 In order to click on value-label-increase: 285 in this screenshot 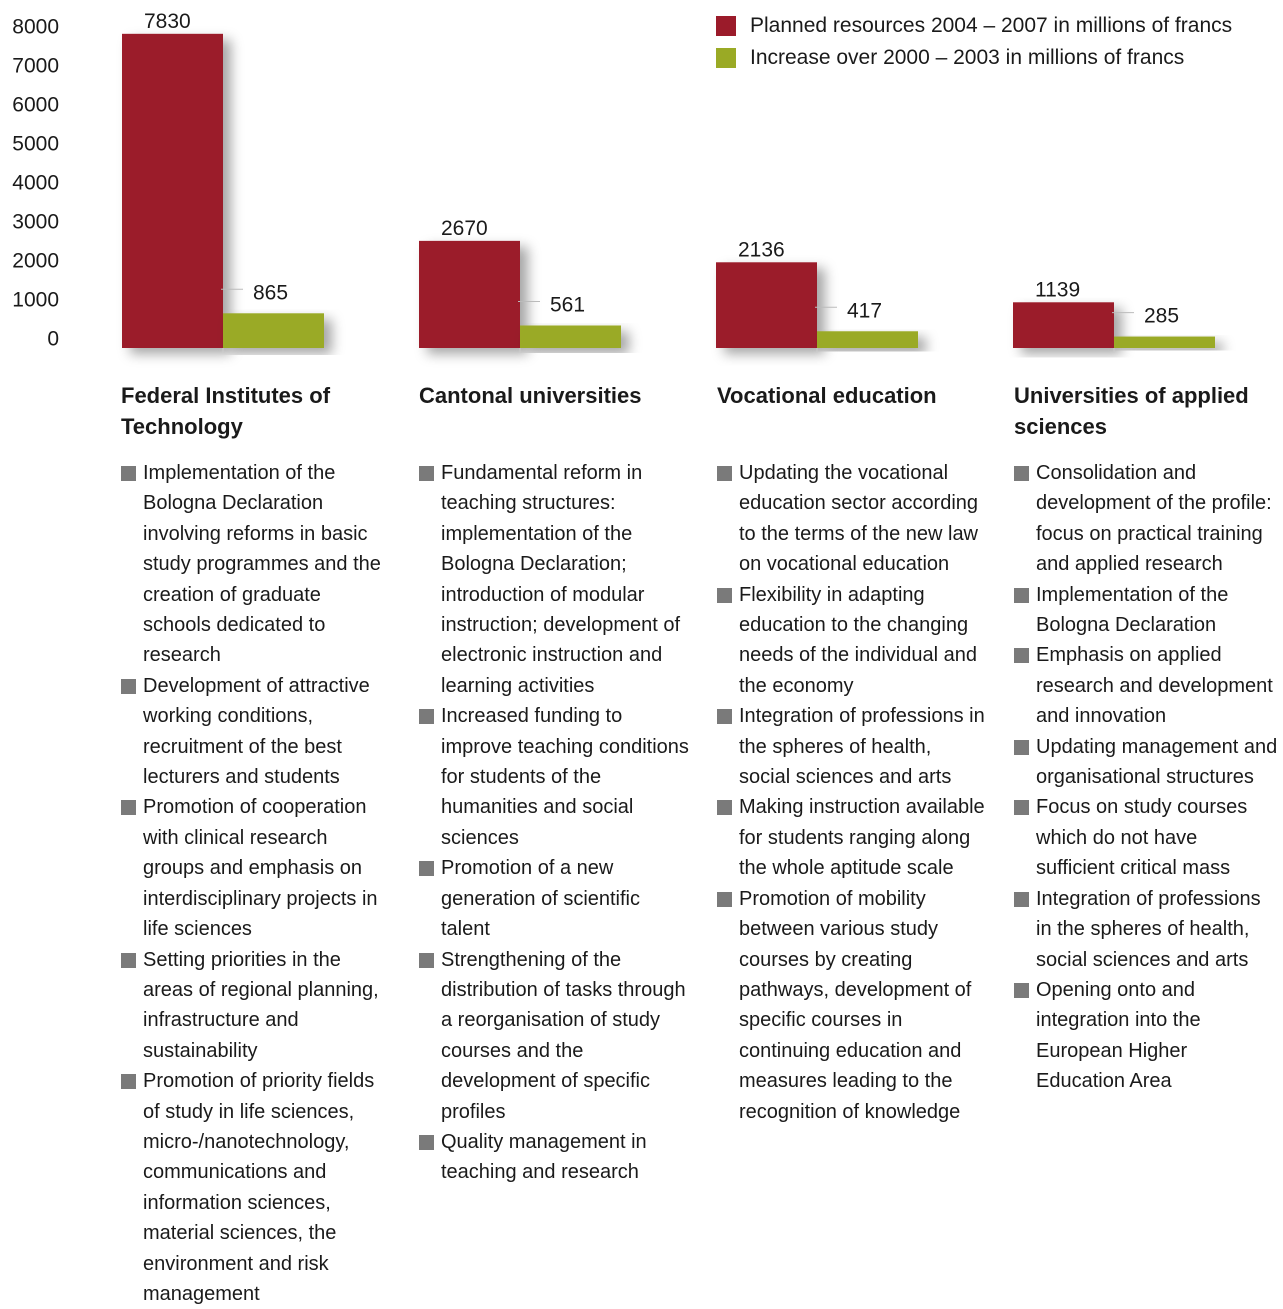, I will do `click(1161, 316)`.